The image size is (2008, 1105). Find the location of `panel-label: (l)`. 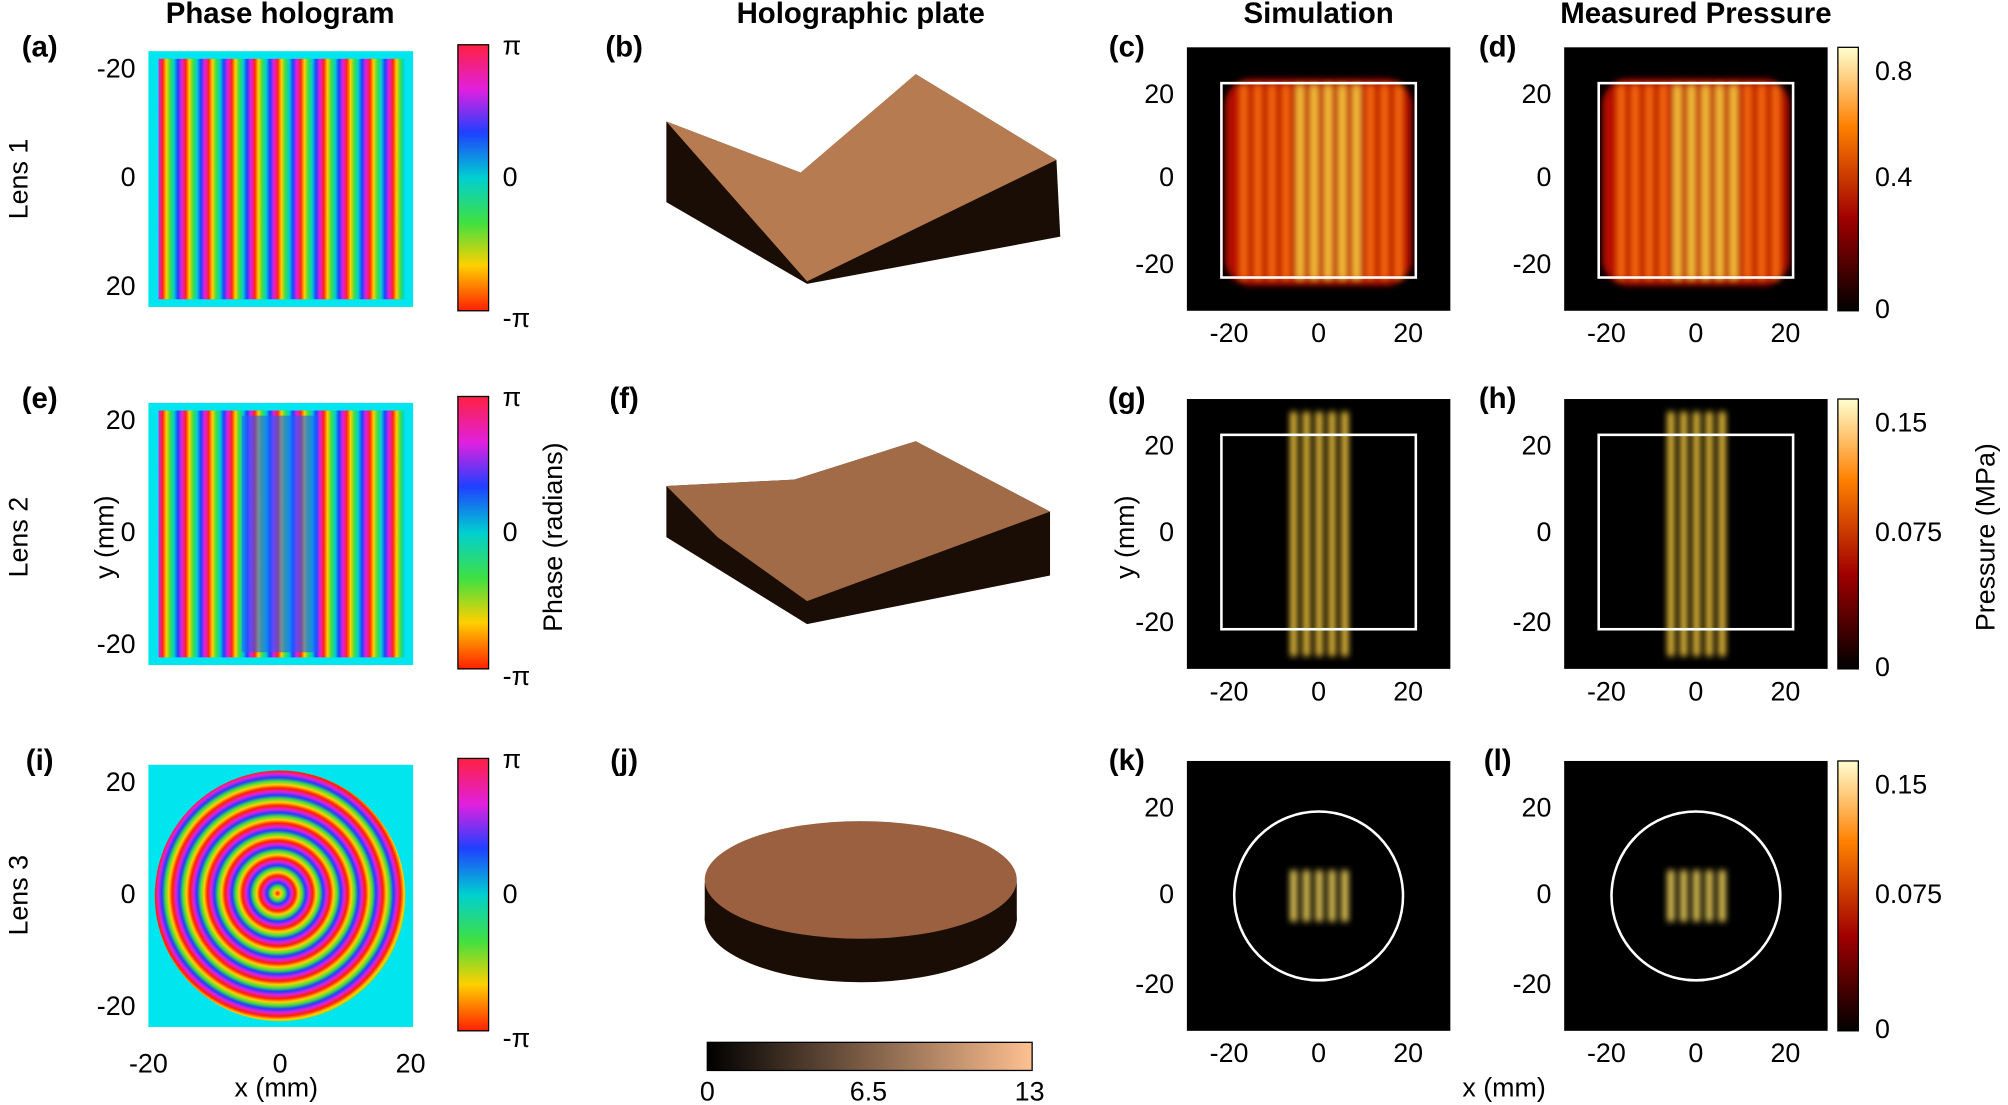

panel-label: (l) is located at coordinates (1498, 760).